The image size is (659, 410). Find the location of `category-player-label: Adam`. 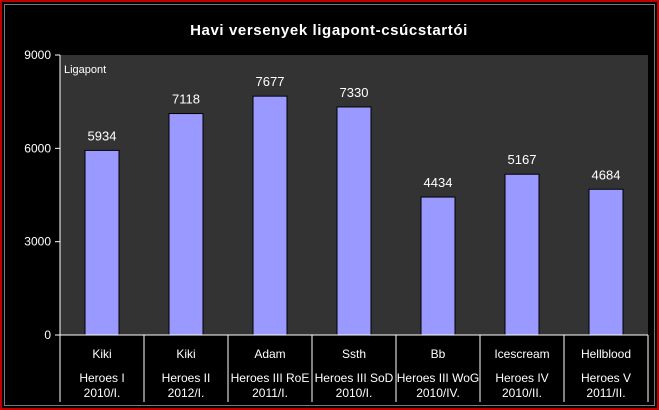

category-player-label: Adam is located at coordinates (269, 354).